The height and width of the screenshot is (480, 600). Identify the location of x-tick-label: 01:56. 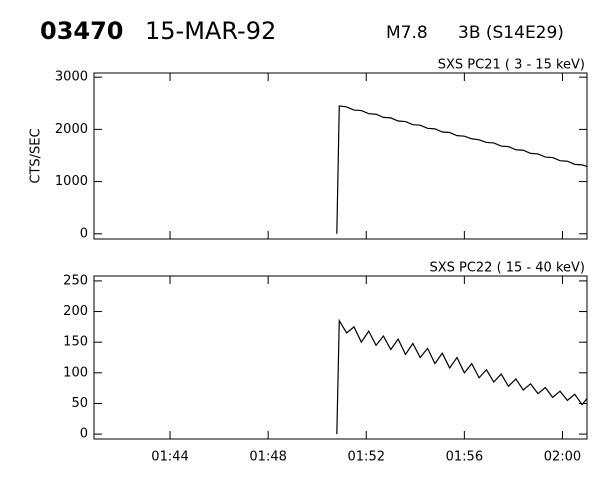
(464, 457).